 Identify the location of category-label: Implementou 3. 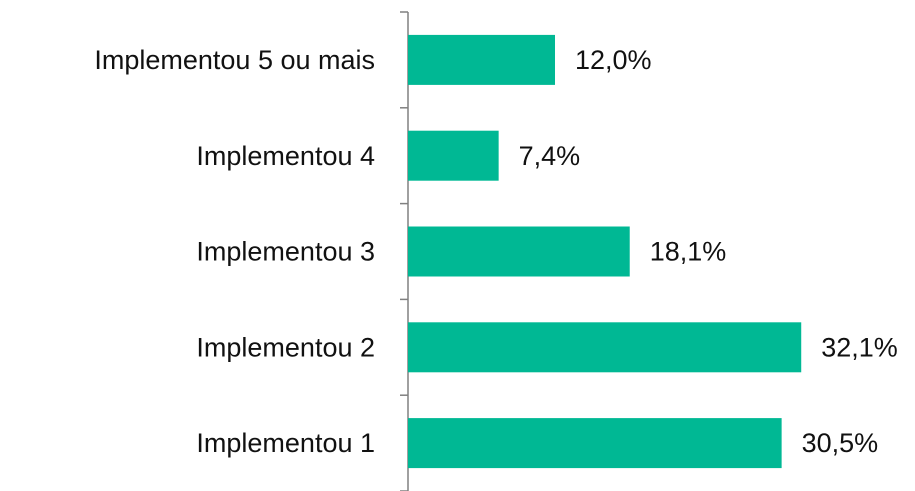
(285, 252).